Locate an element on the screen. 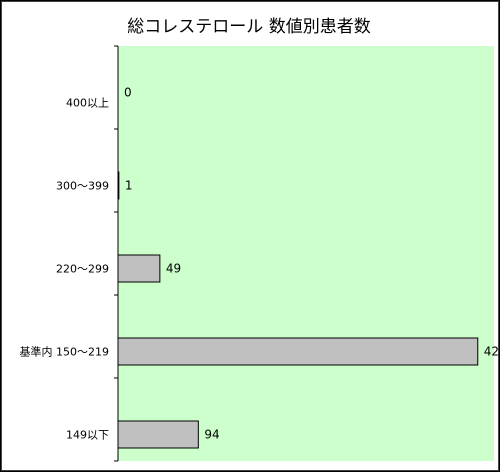 Image resolution: width=500 pixels, height=473 pixels. category-label: 400以上 is located at coordinates (87, 103).